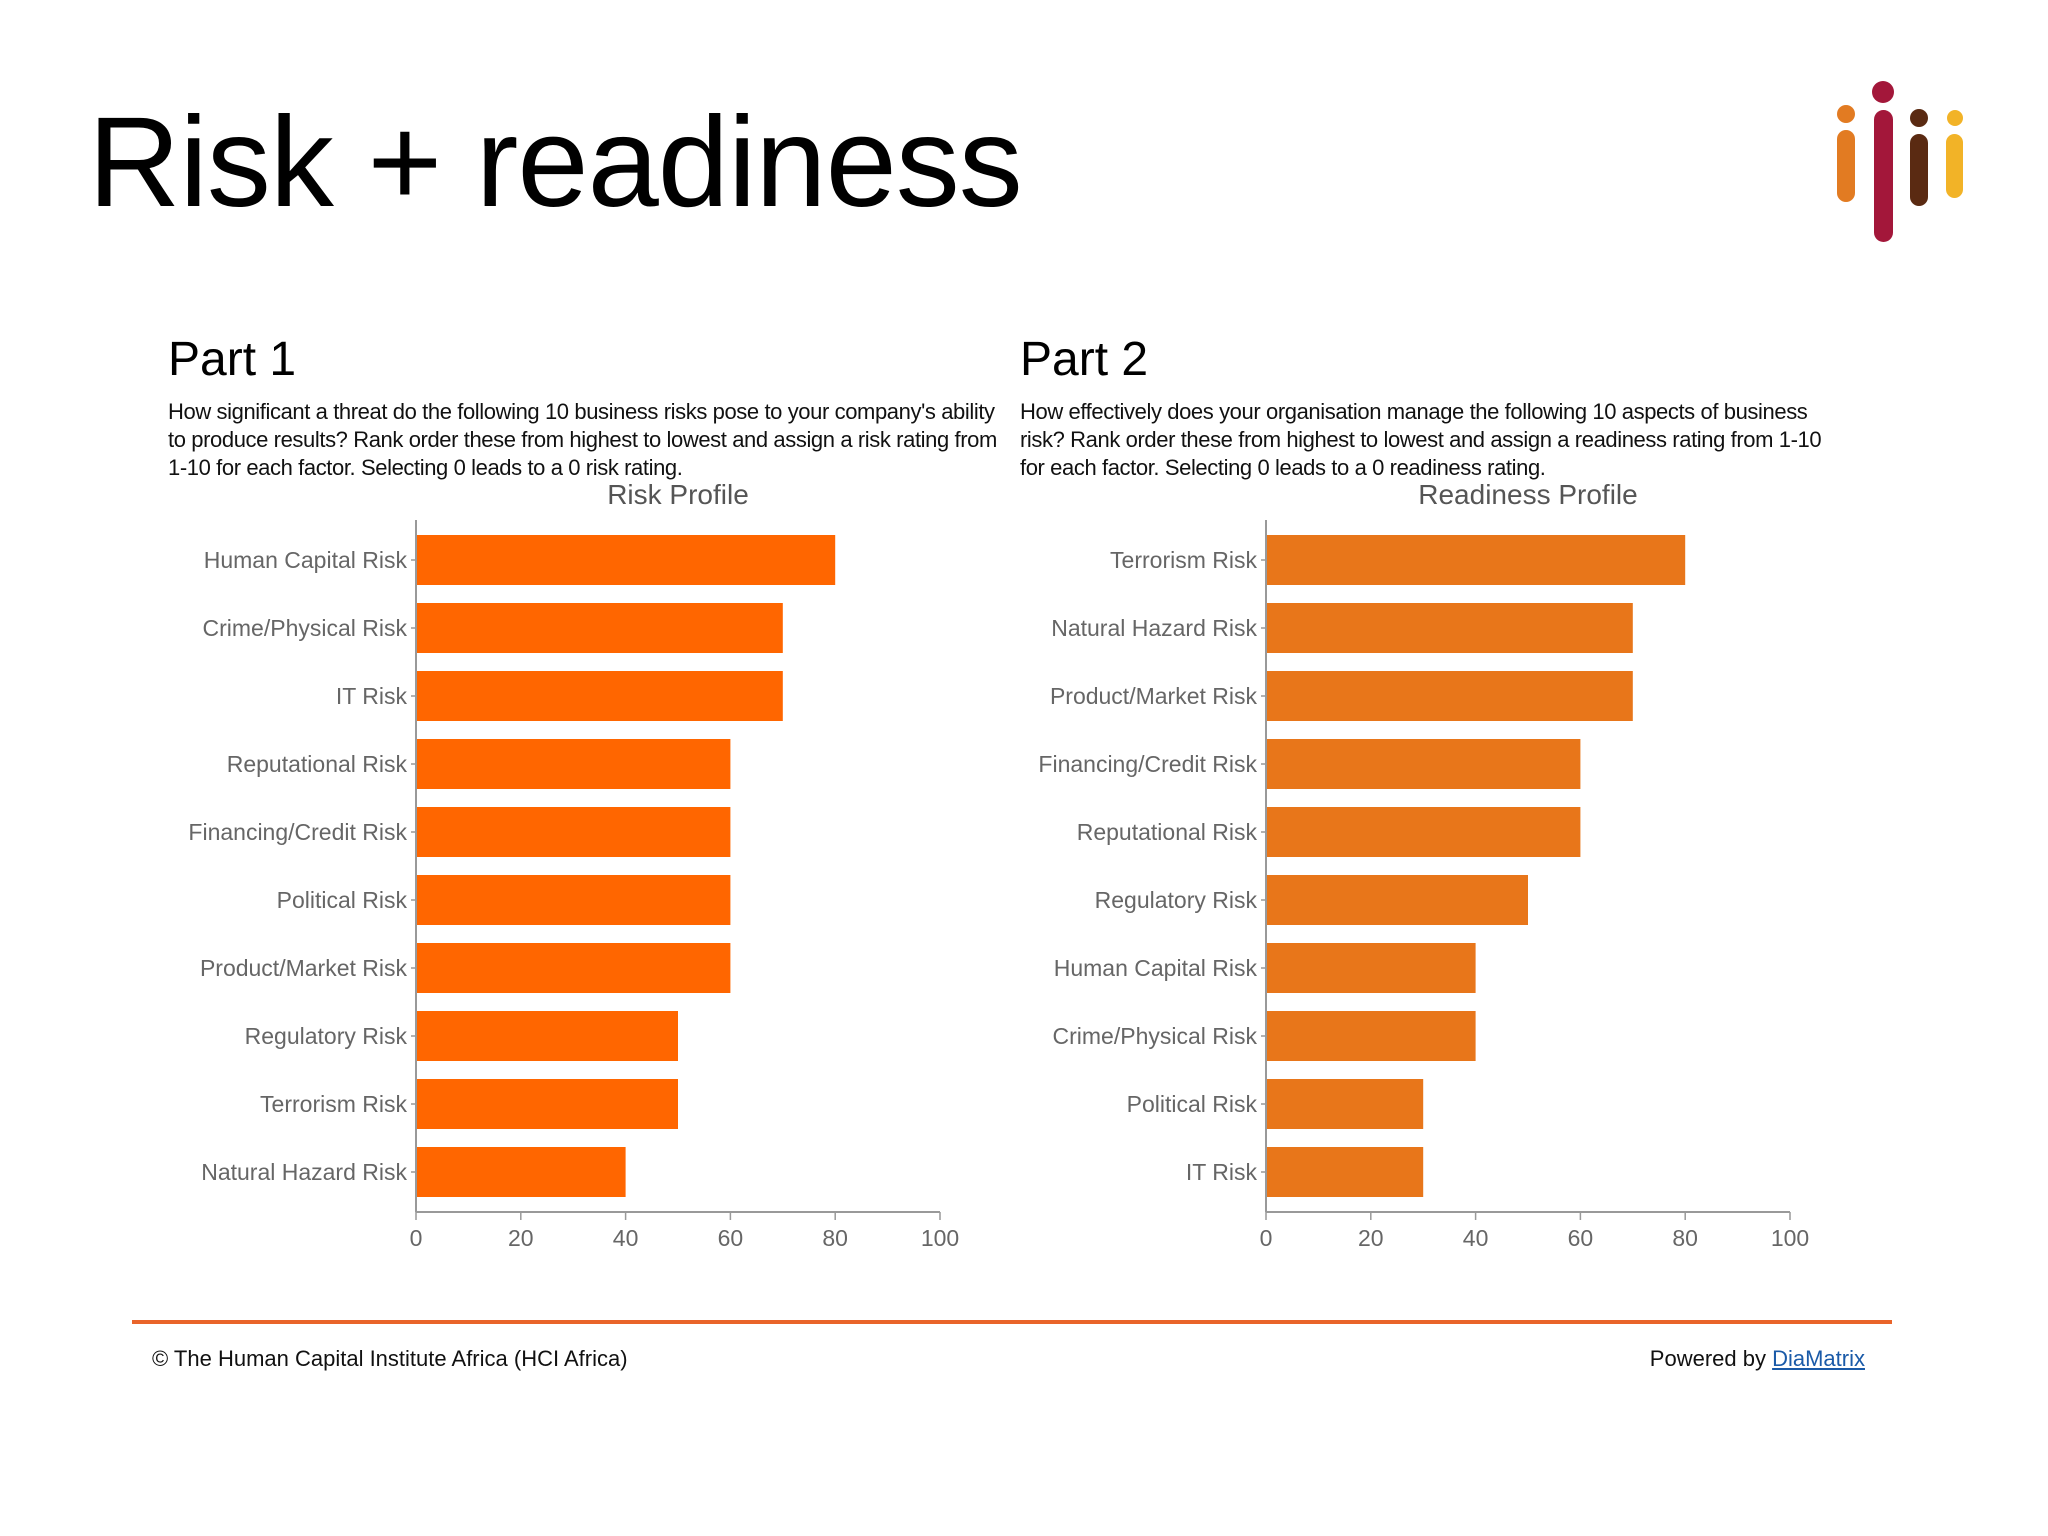 The width and height of the screenshot is (2048, 1536). What do you see at coordinates (1711, 1358) in the screenshot?
I see `powered-by-label: Powered by` at bounding box center [1711, 1358].